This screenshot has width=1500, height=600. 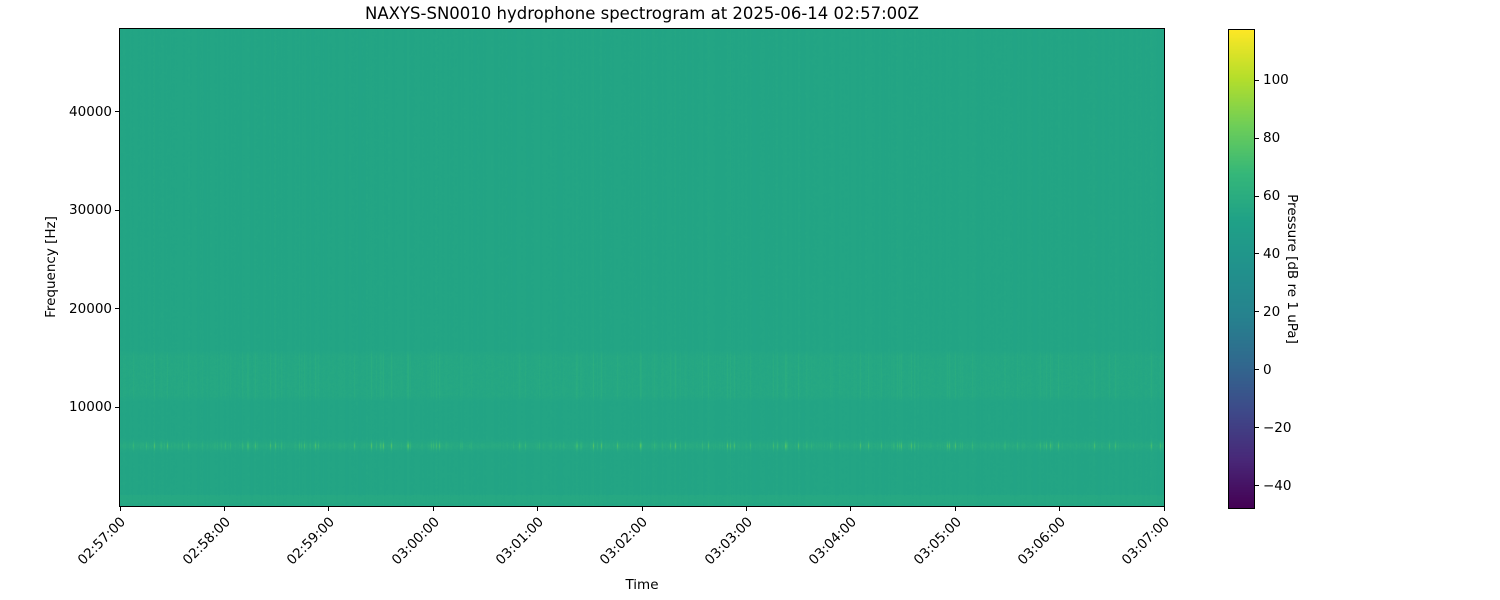 I want to click on x-tick-label: 03:01:00, so click(x=519, y=541).